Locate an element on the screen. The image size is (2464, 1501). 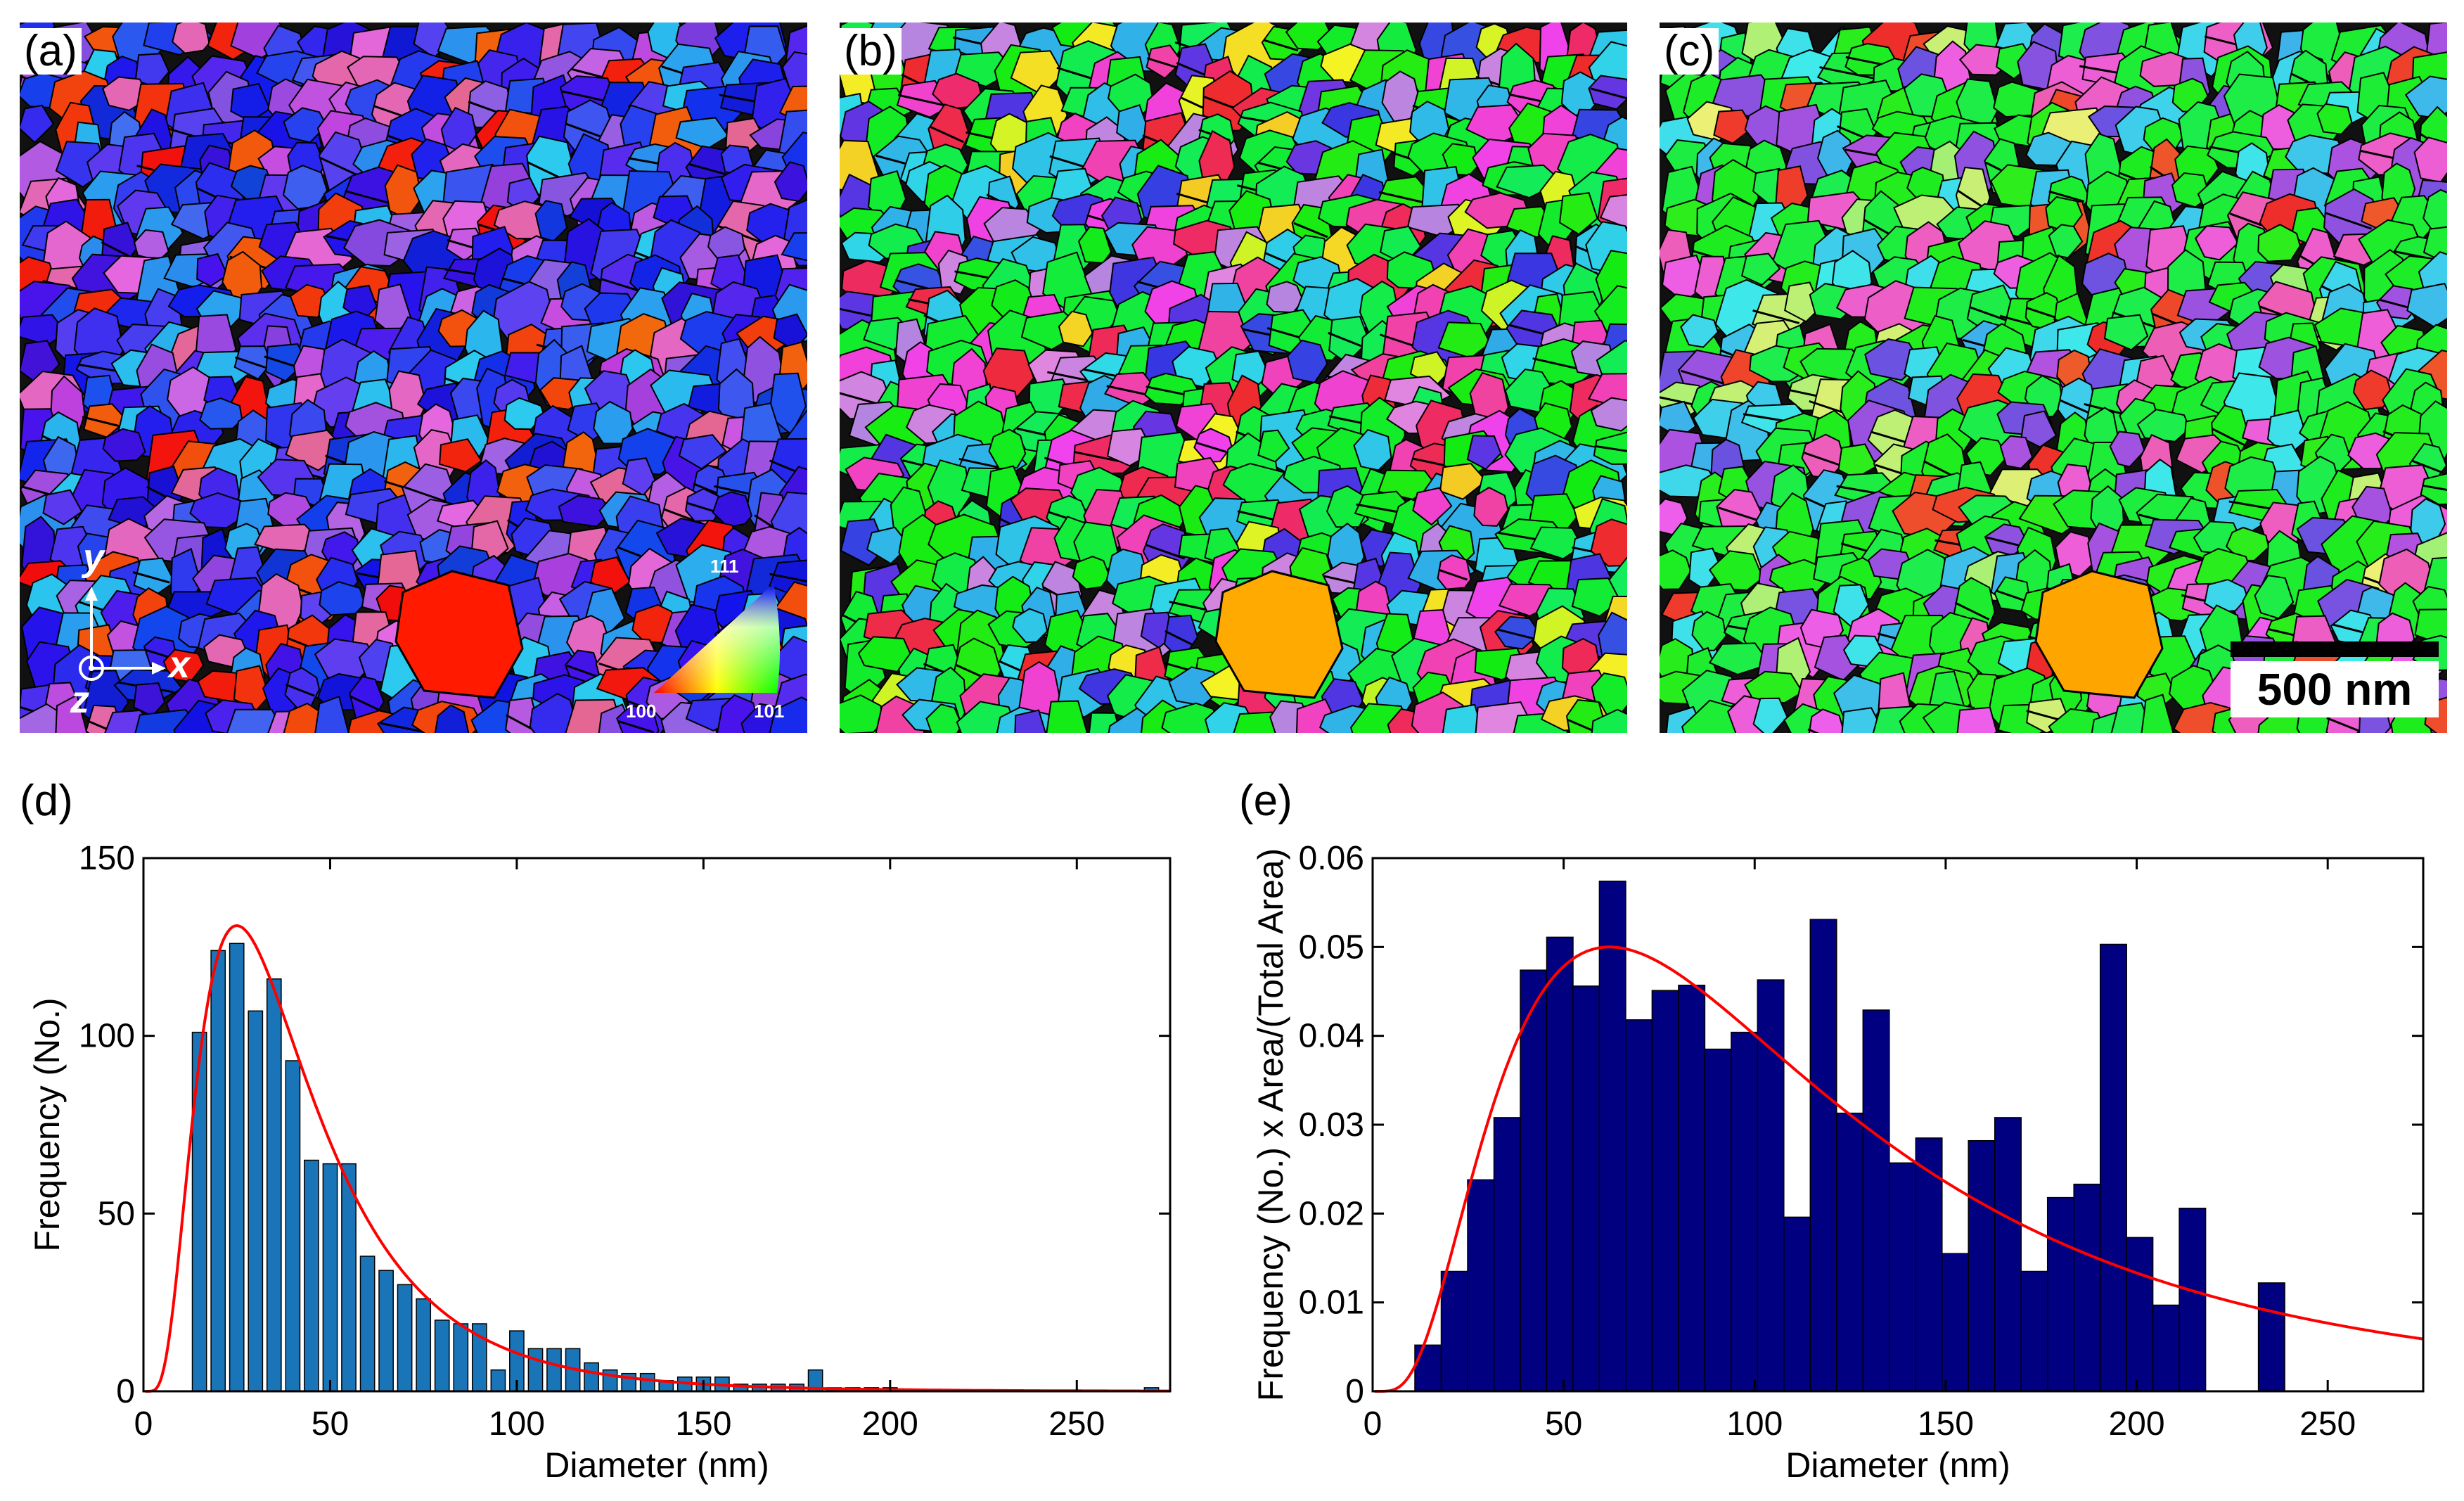
axis-label-x: x is located at coordinates (180, 665).